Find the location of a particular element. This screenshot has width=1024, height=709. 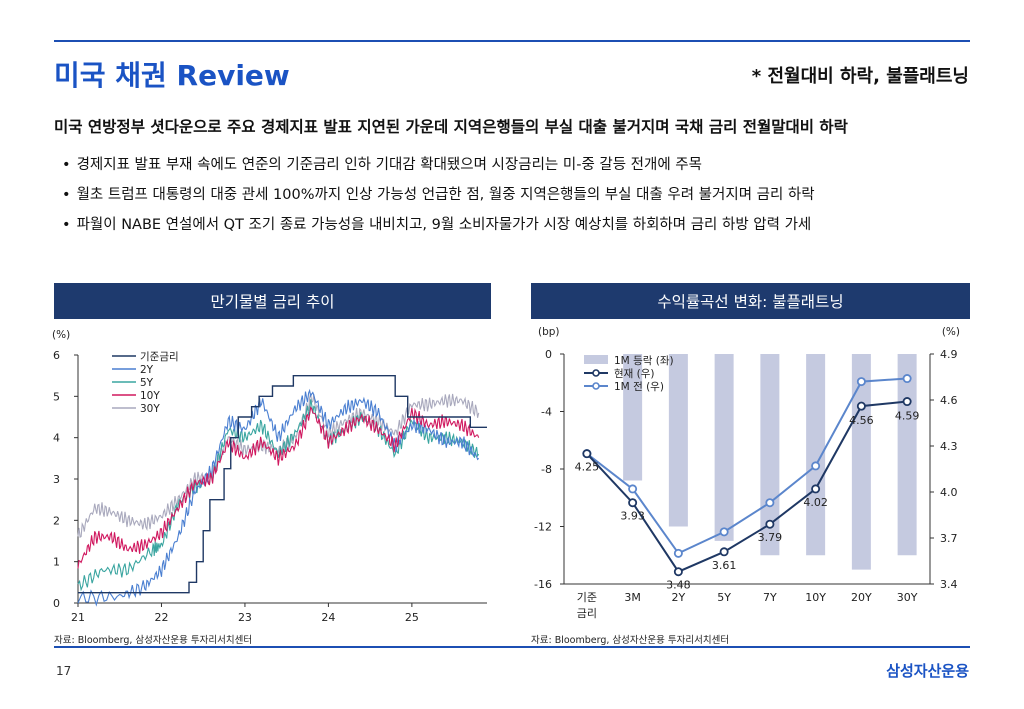

summary-note: * 전월대비 하락, 불플래트닝 is located at coordinates (860, 76).